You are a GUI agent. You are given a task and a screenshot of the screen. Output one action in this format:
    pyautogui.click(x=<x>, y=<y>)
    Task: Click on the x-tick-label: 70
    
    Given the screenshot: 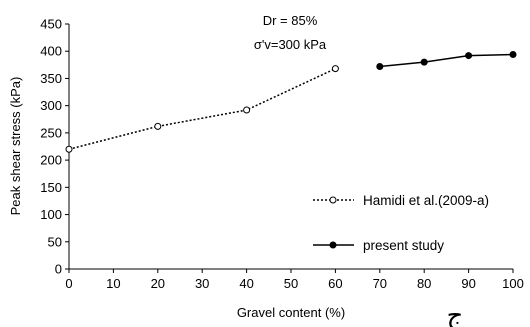 What is the action you would take?
    pyautogui.click(x=380, y=283)
    